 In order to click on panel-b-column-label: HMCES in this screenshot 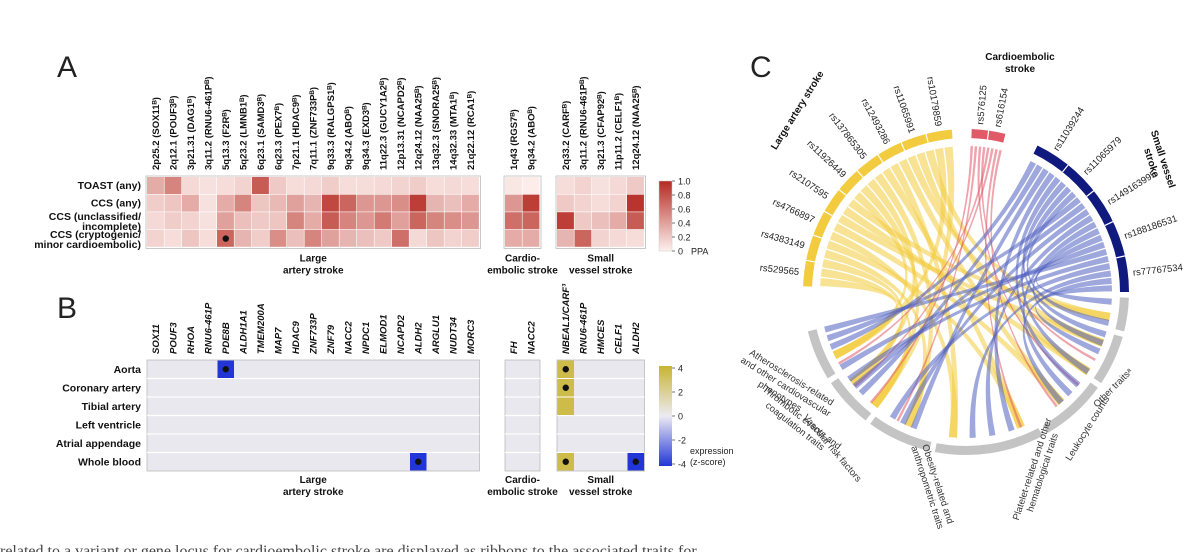, I will do `click(601, 336)`.